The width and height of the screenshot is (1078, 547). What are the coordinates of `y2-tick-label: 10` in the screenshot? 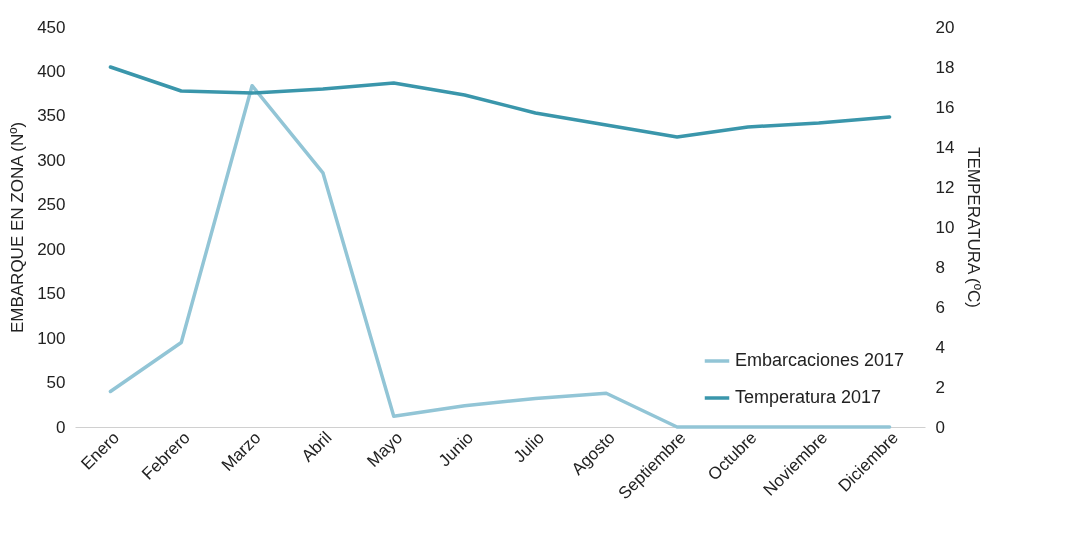 It's located at (945, 227).